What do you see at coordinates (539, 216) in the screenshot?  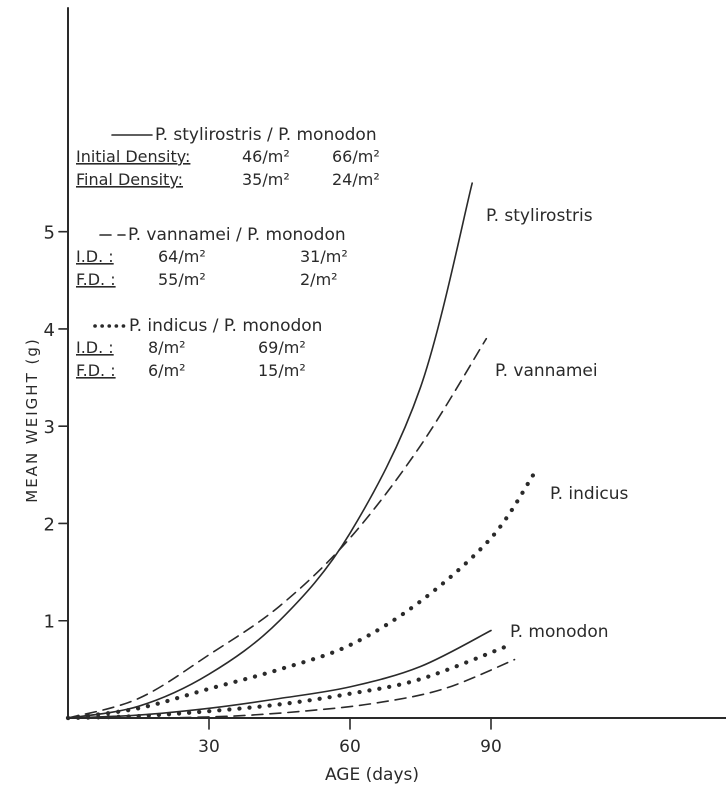 I see `series-label: P. stylirostris` at bounding box center [539, 216].